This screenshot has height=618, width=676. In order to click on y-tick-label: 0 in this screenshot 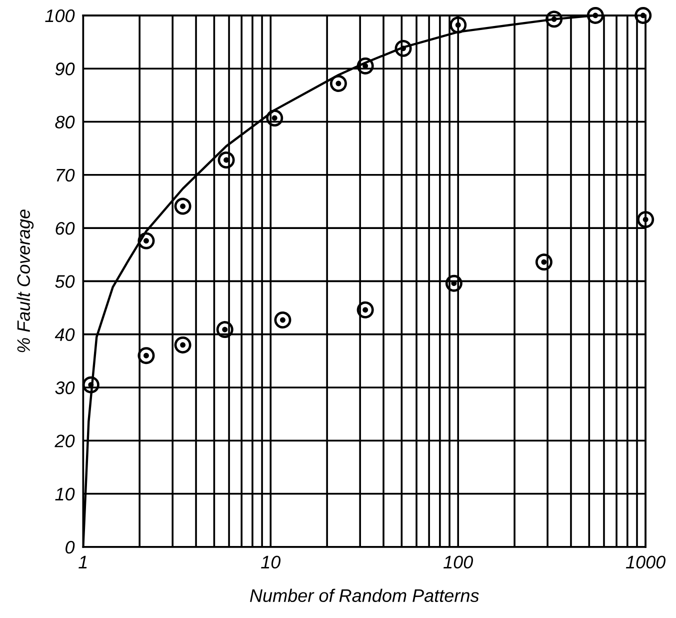, I will do `click(70, 547)`.